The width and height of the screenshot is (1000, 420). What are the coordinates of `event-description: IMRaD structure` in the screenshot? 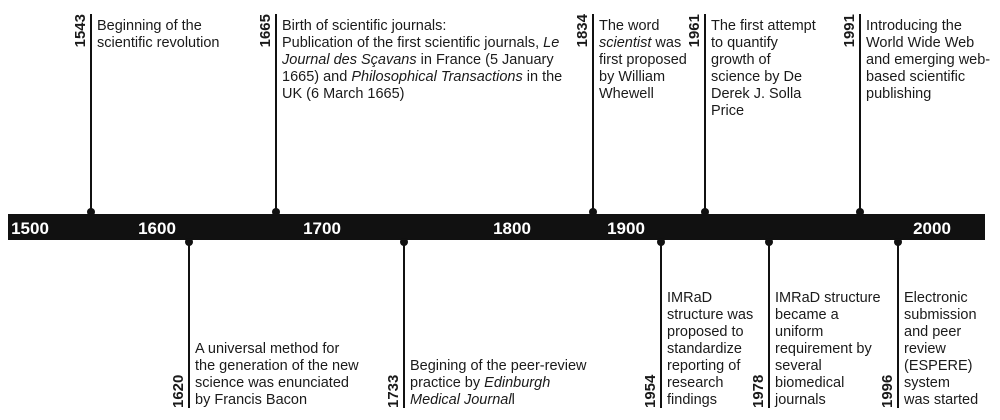 It's located at (828, 298).